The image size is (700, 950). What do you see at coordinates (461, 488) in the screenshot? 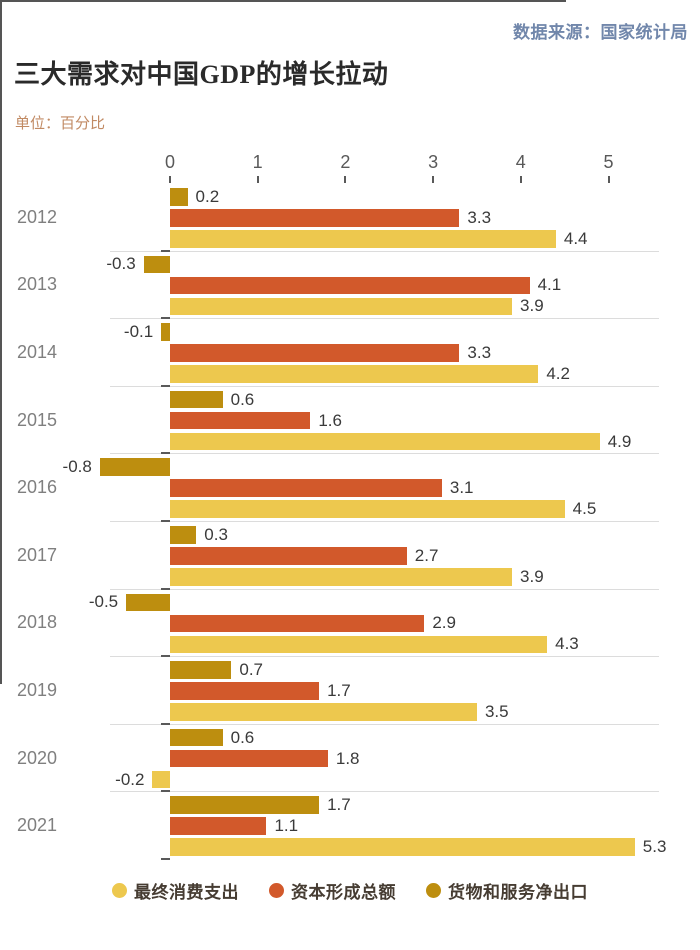
I see `value-label-2016-capital: 3.1` at bounding box center [461, 488].